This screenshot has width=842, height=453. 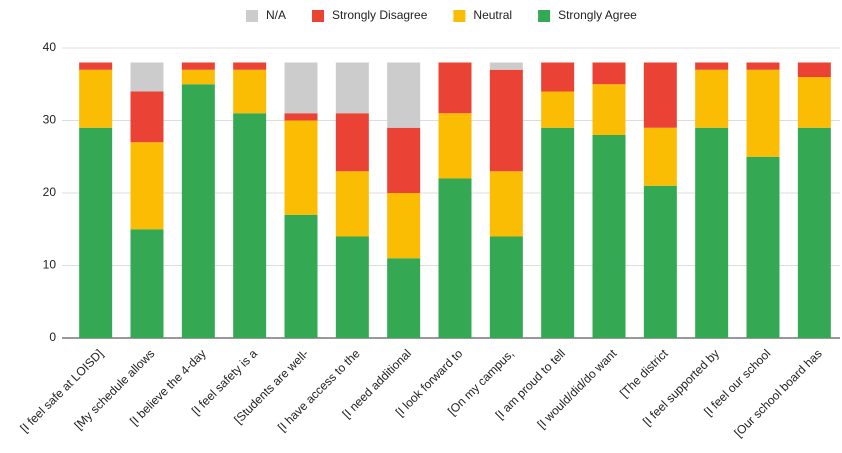 What do you see at coordinates (644, 373) in the screenshot?
I see `x-tick-label: [The district` at bounding box center [644, 373].